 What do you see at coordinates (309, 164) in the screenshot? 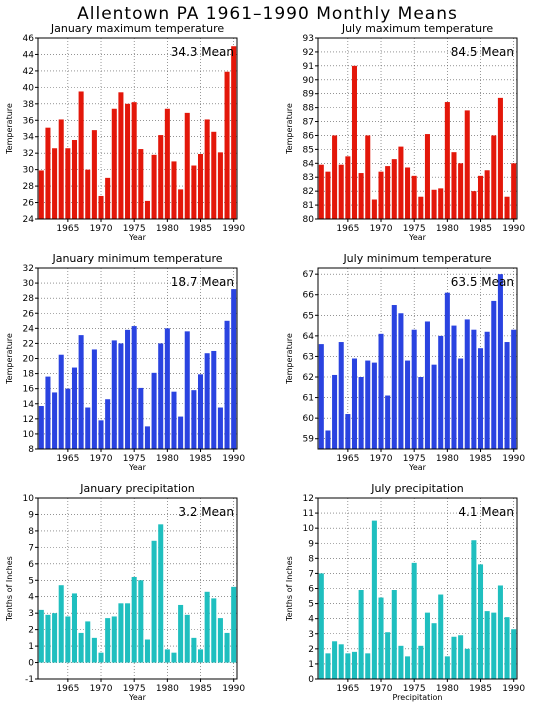
I see `y-tick-label: 84` at bounding box center [309, 164].